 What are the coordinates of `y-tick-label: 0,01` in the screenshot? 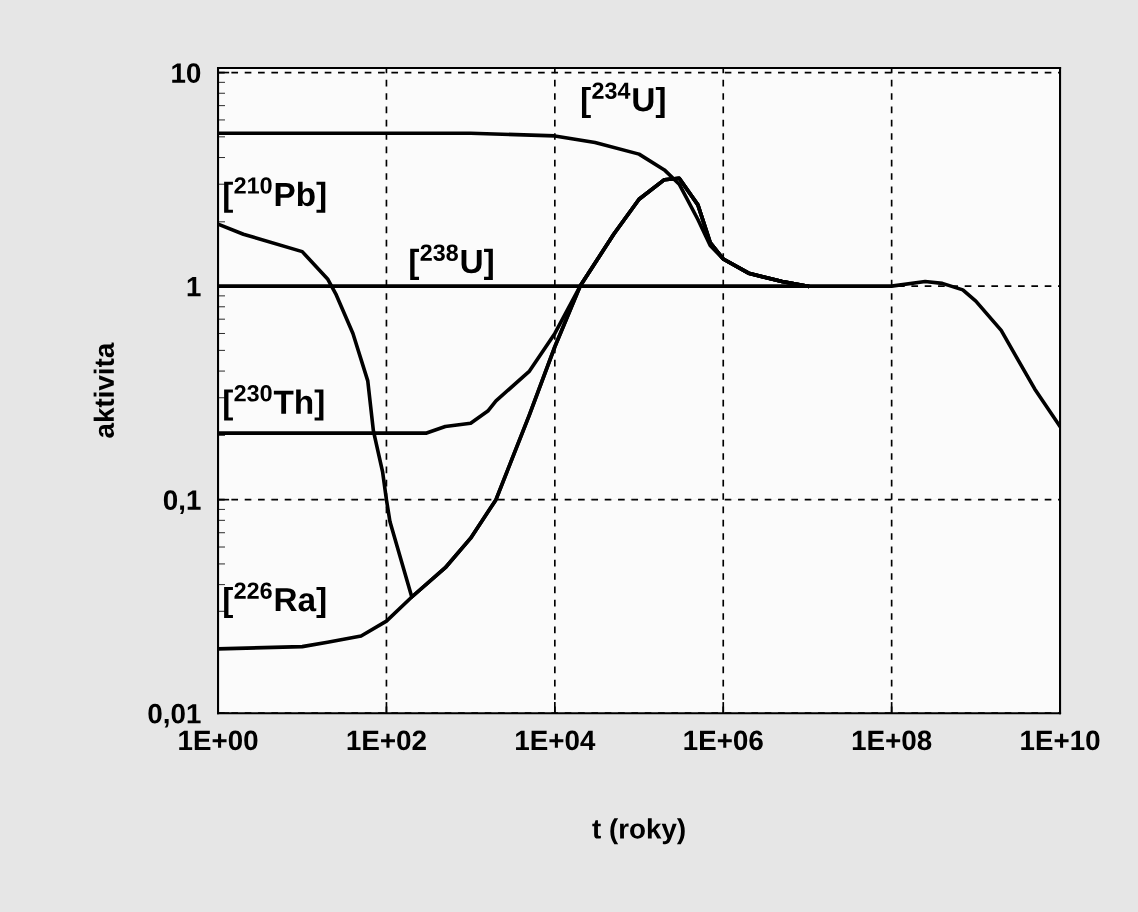 It's located at (174, 715).